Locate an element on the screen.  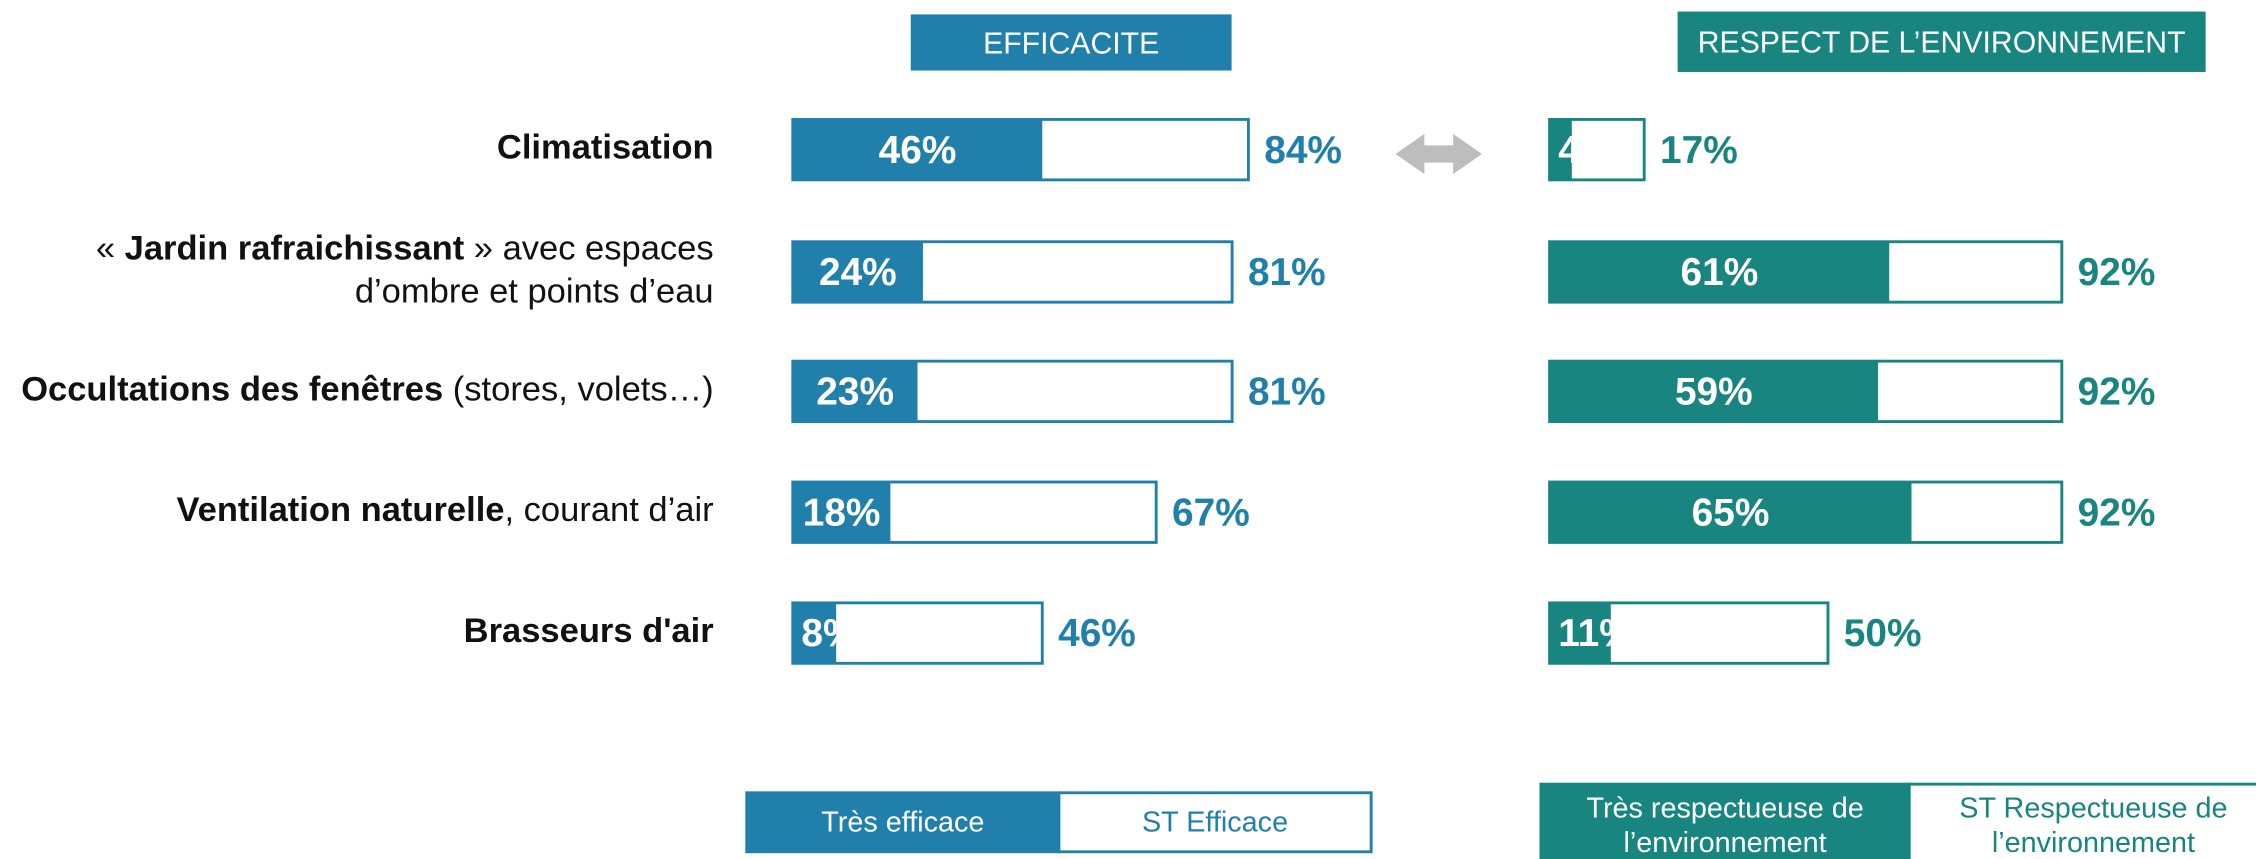
bar-total-label: 46% is located at coordinates (1097, 633).